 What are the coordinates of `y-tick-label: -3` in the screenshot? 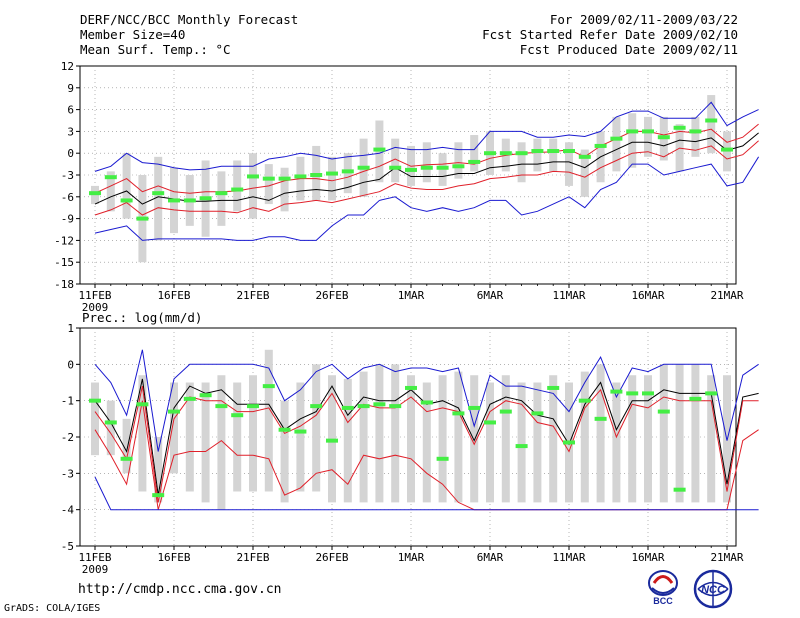 It's located at (67, 473).